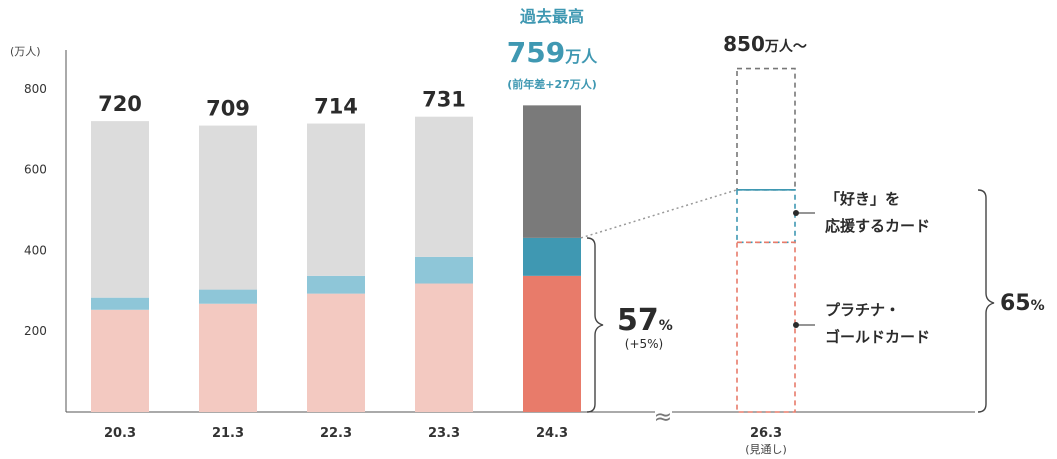  I want to click on share-latest-line: 57%, so click(645, 320).